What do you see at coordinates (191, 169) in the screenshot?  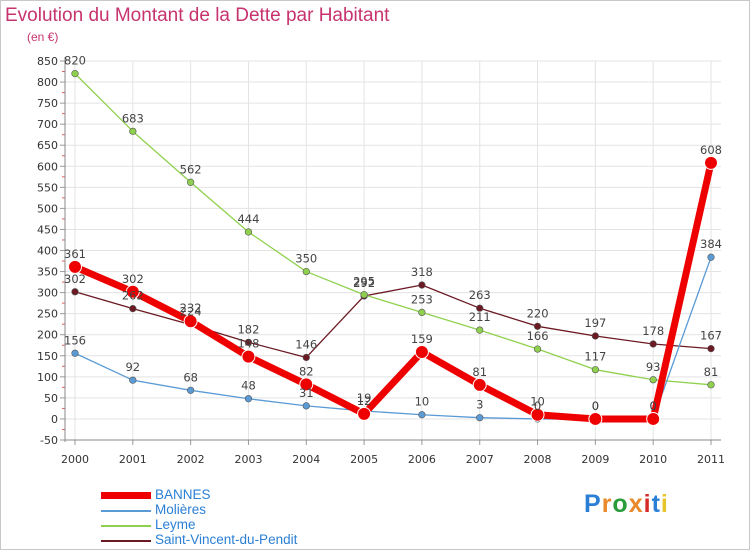 I see `data-label: 562` at bounding box center [191, 169].